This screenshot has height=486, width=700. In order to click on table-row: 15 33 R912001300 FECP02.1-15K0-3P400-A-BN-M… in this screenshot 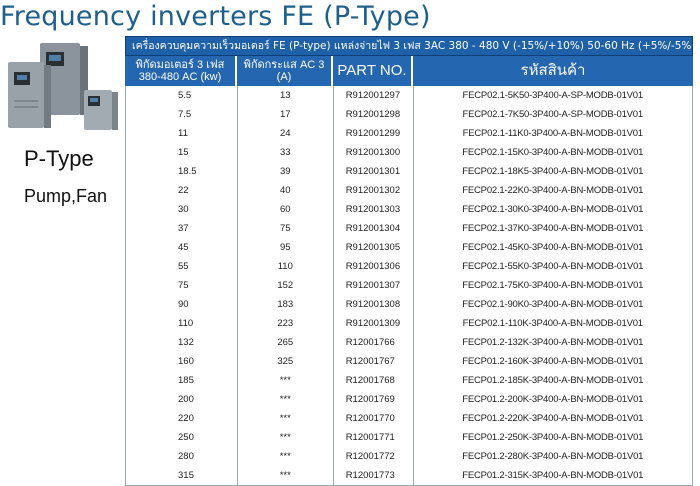, I will do `click(409, 152)`.